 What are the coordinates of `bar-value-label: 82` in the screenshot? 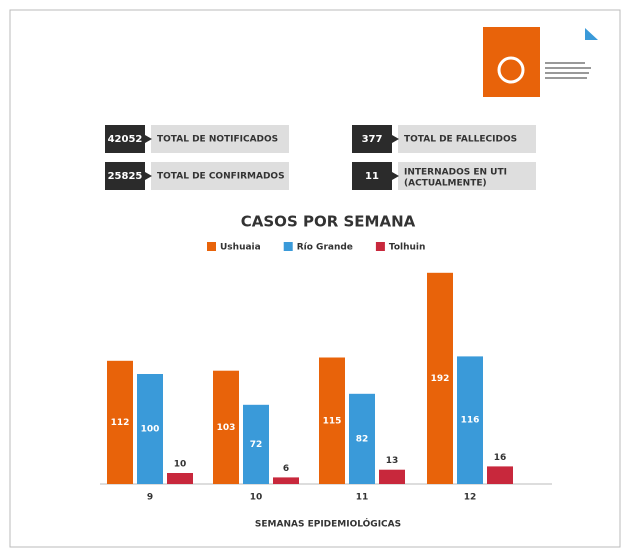 It's located at (362, 439).